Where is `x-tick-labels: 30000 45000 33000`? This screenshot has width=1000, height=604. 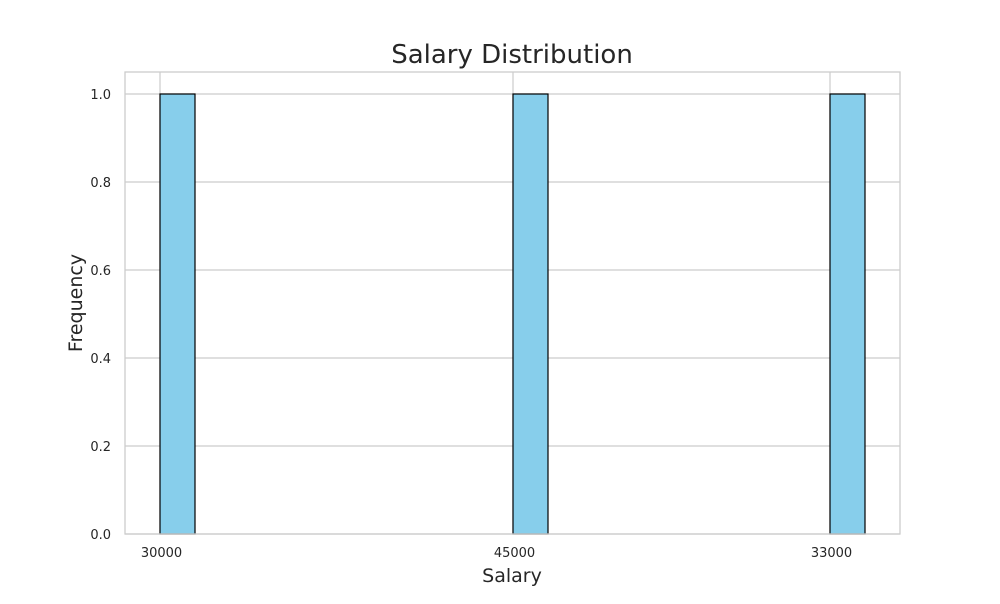 x-tick-labels: 30000 45000 33000 is located at coordinates (496, 553).